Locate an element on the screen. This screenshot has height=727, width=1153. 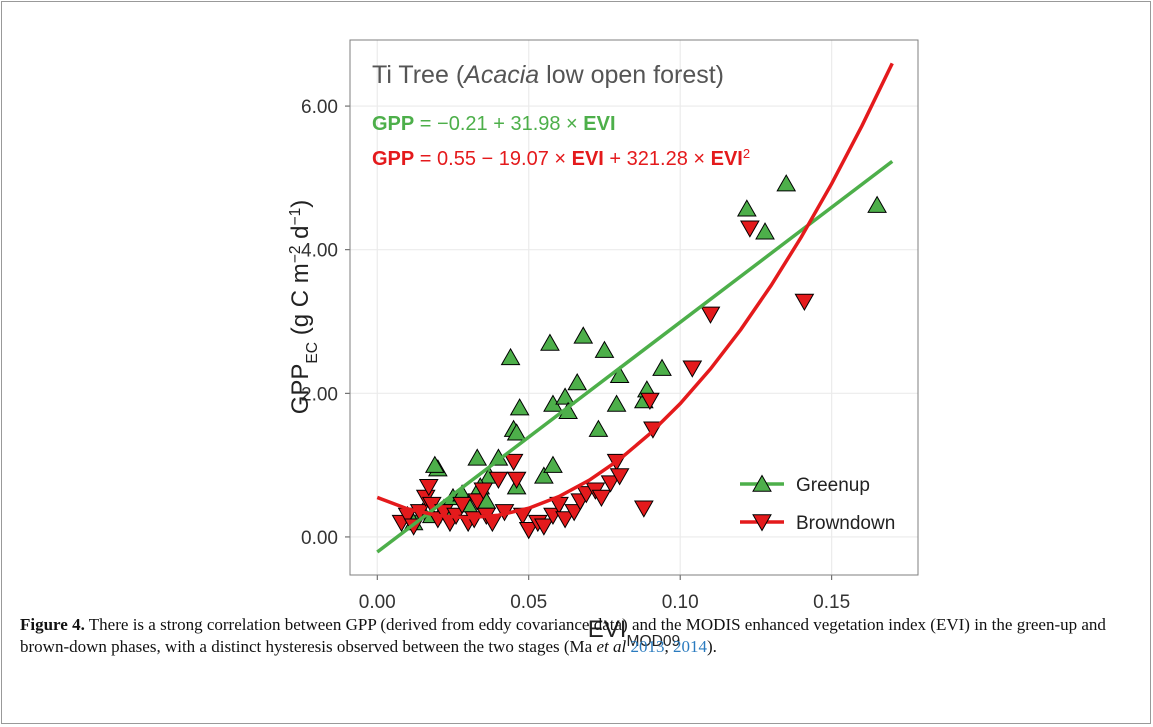
chart-title: Ti Tree (Acacia low open forest) is located at coordinates (548, 75).